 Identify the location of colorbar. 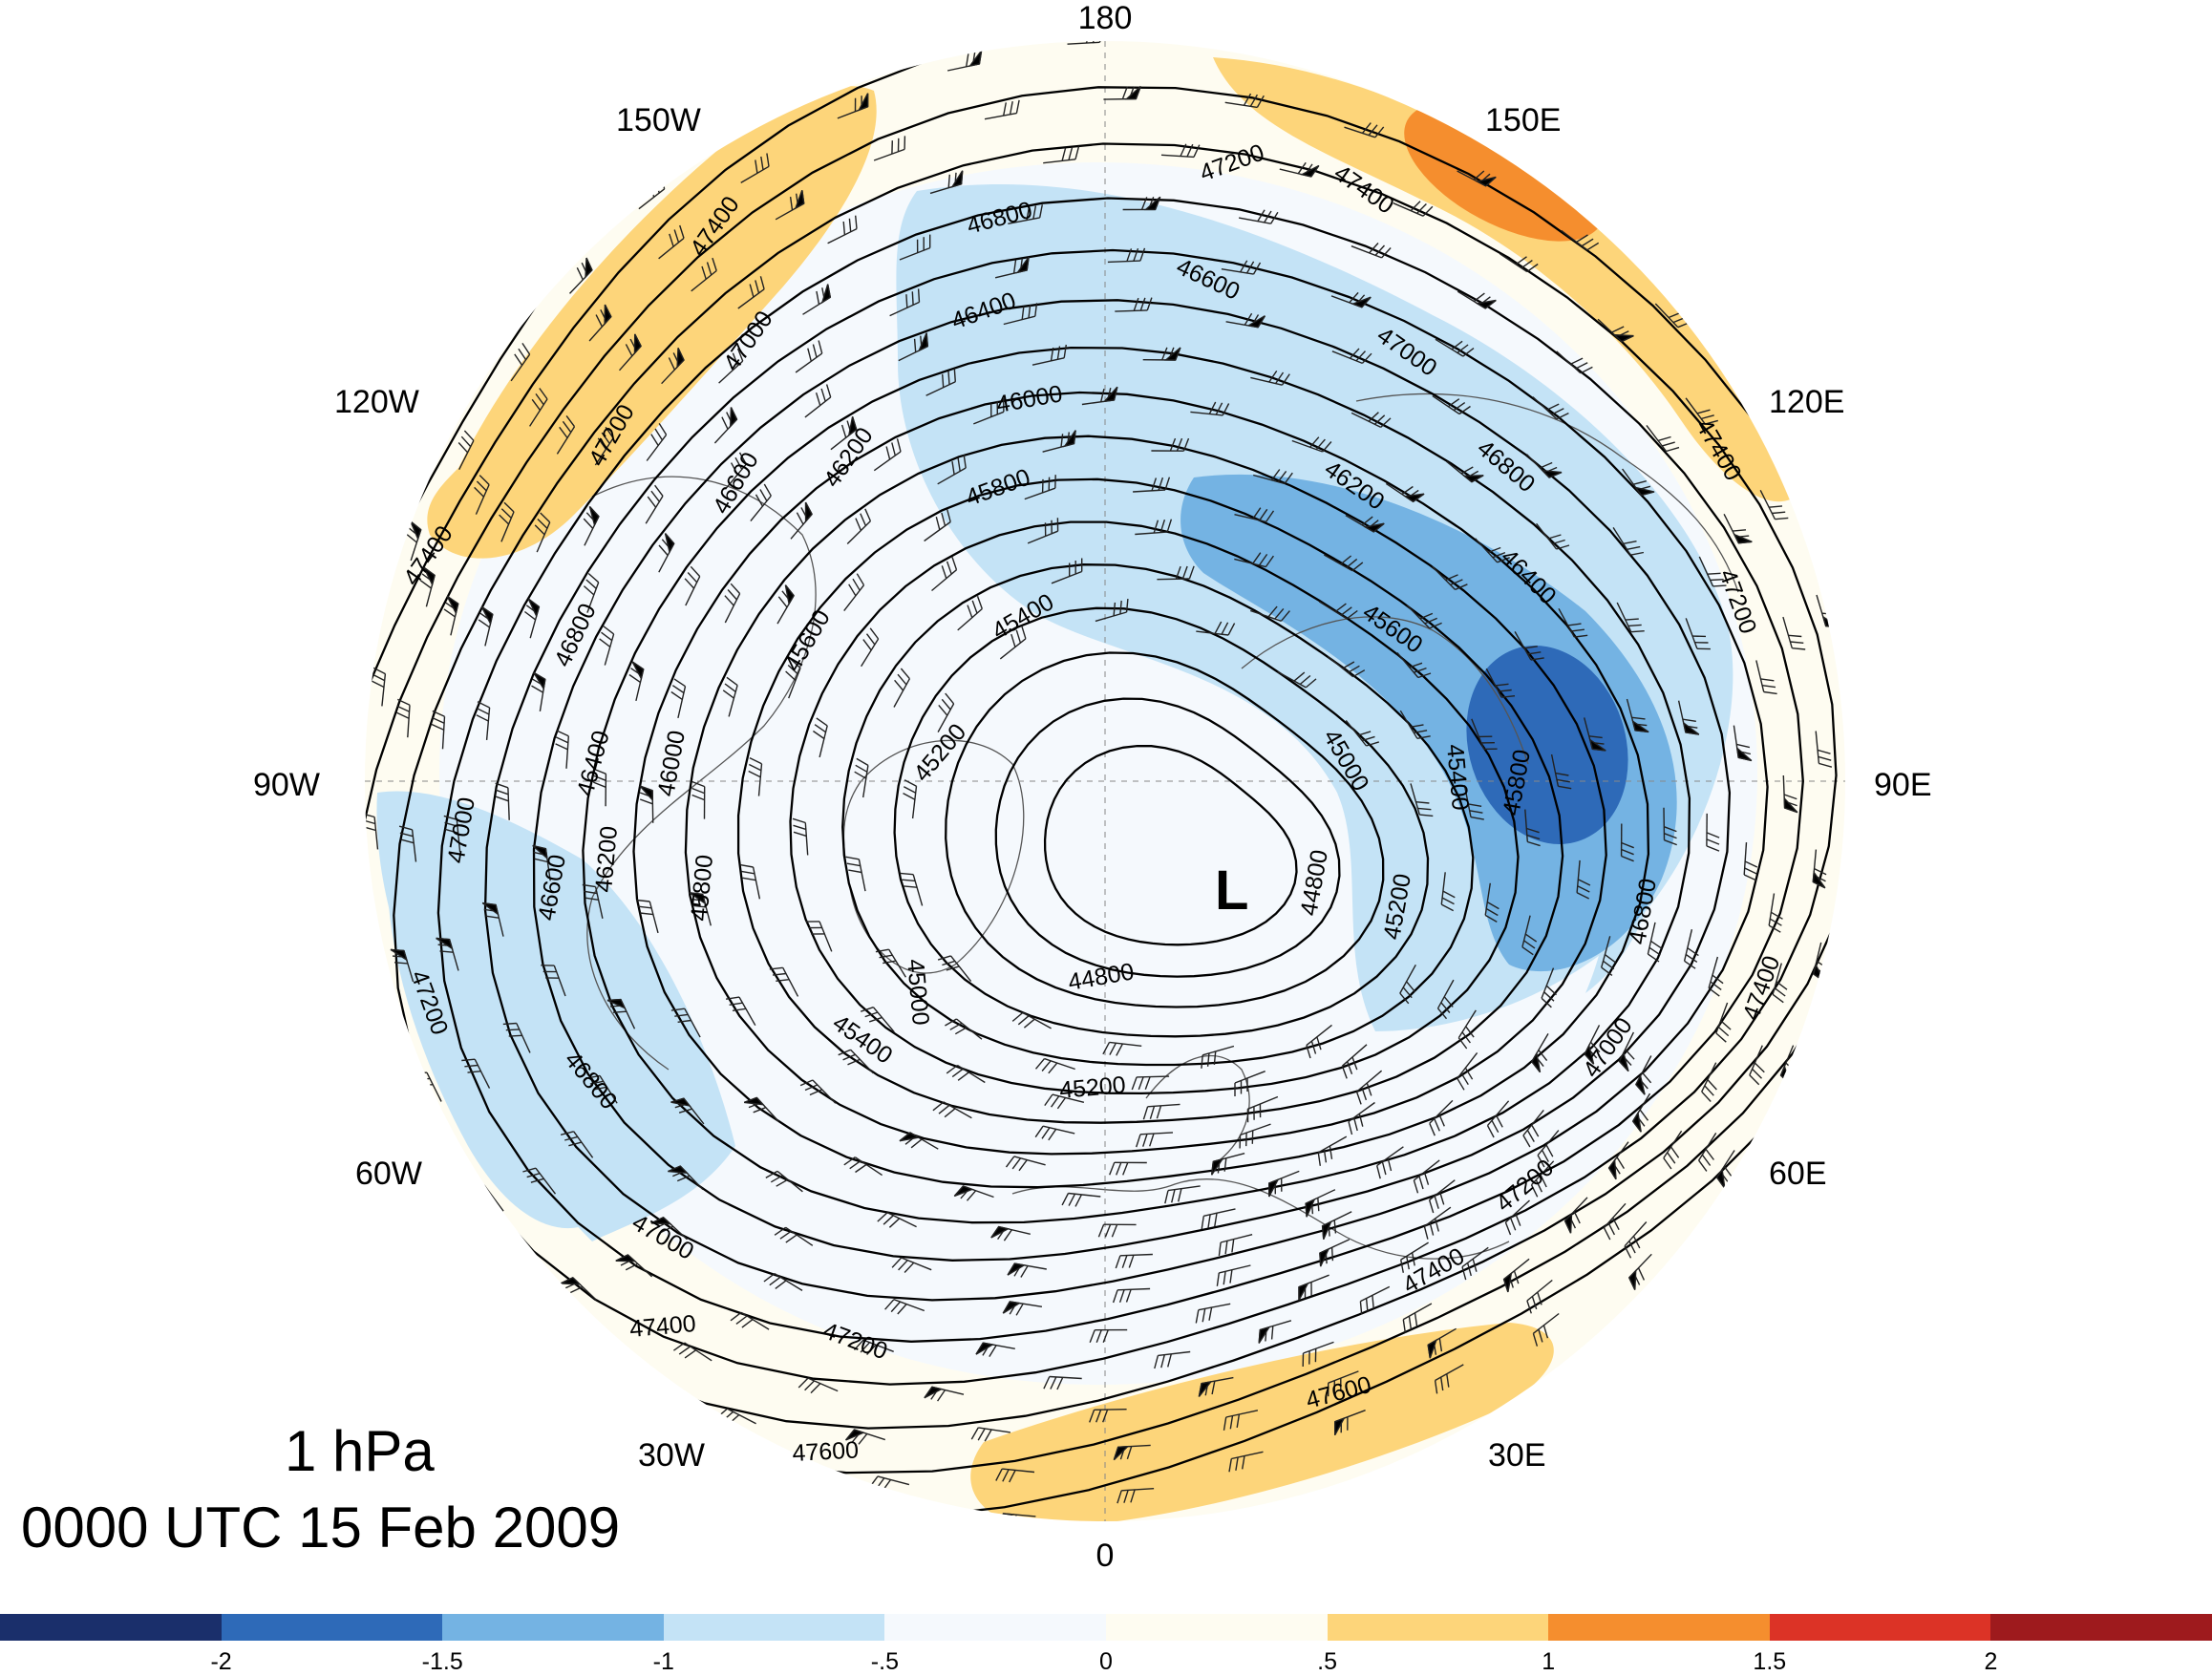
(1106, 1627).